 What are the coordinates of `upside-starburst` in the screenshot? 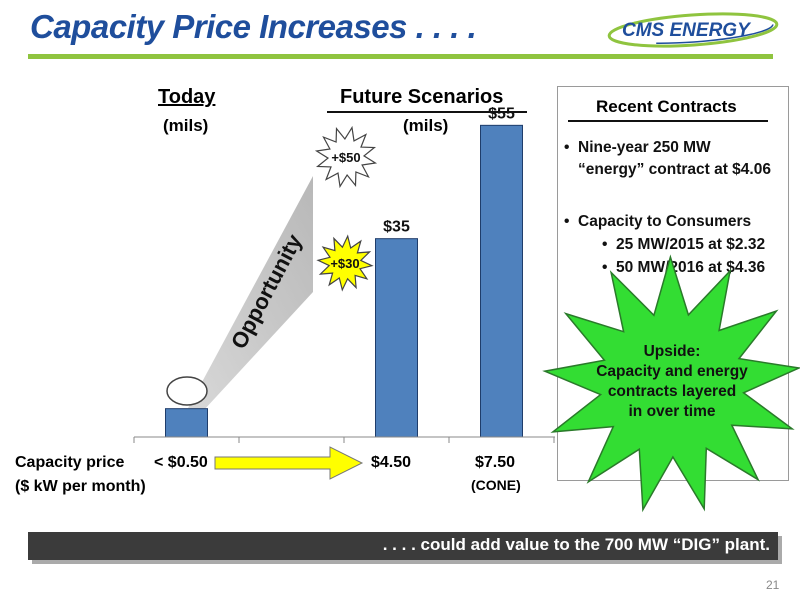 It's located at (671, 383).